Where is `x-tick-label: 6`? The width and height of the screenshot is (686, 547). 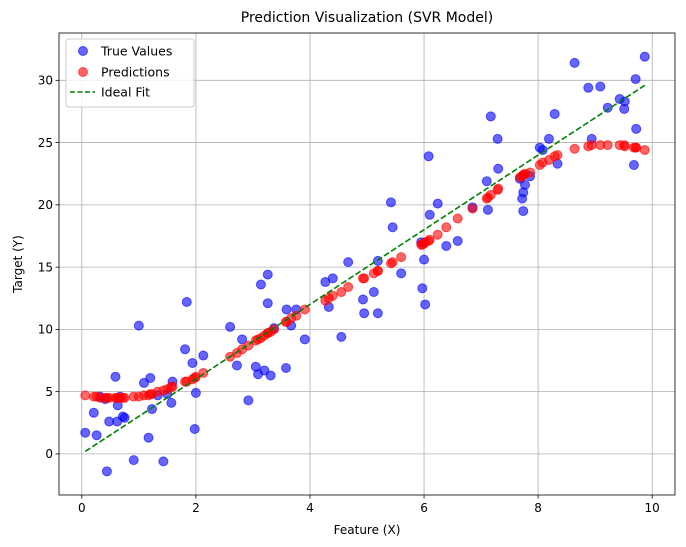
x-tick-label: 6 is located at coordinates (424, 508).